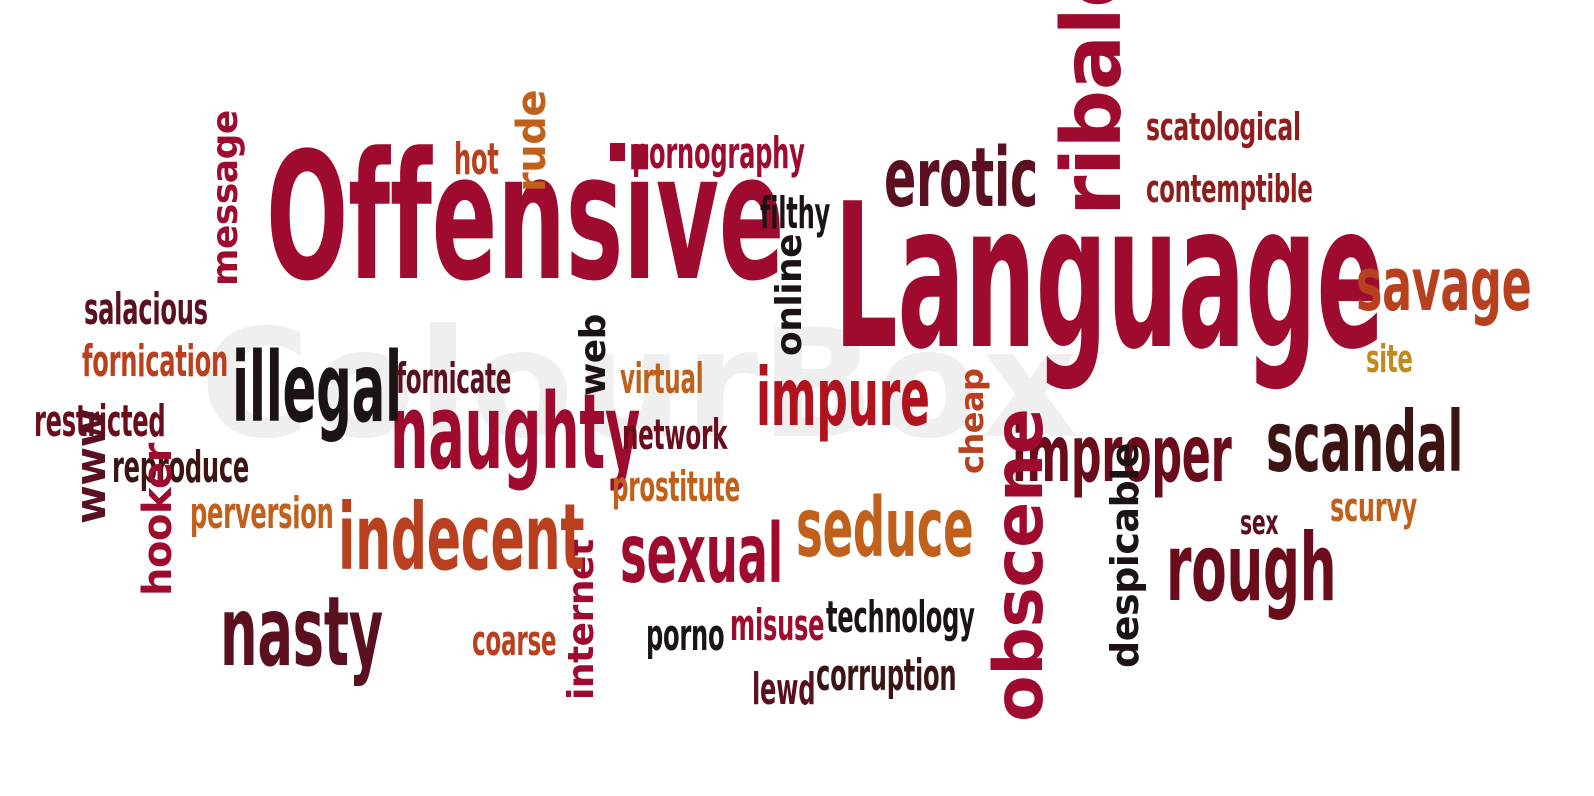 This screenshot has width=1594, height=796. Describe the element at coordinates (843, 397) in the screenshot. I see `word-impure: impure` at that location.